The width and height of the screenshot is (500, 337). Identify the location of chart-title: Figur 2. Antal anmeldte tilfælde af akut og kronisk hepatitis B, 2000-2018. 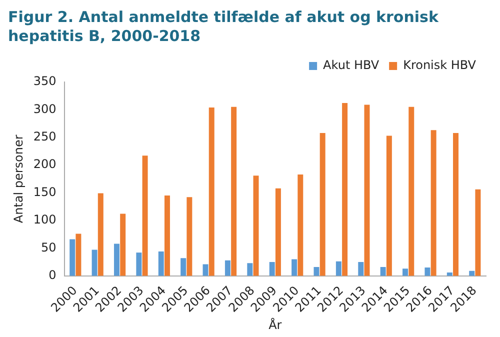
(224, 27).